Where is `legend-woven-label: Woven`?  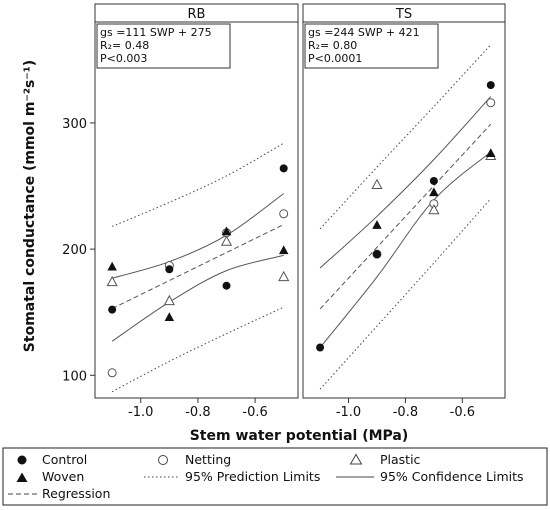 legend-woven-label: Woven is located at coordinates (63, 476).